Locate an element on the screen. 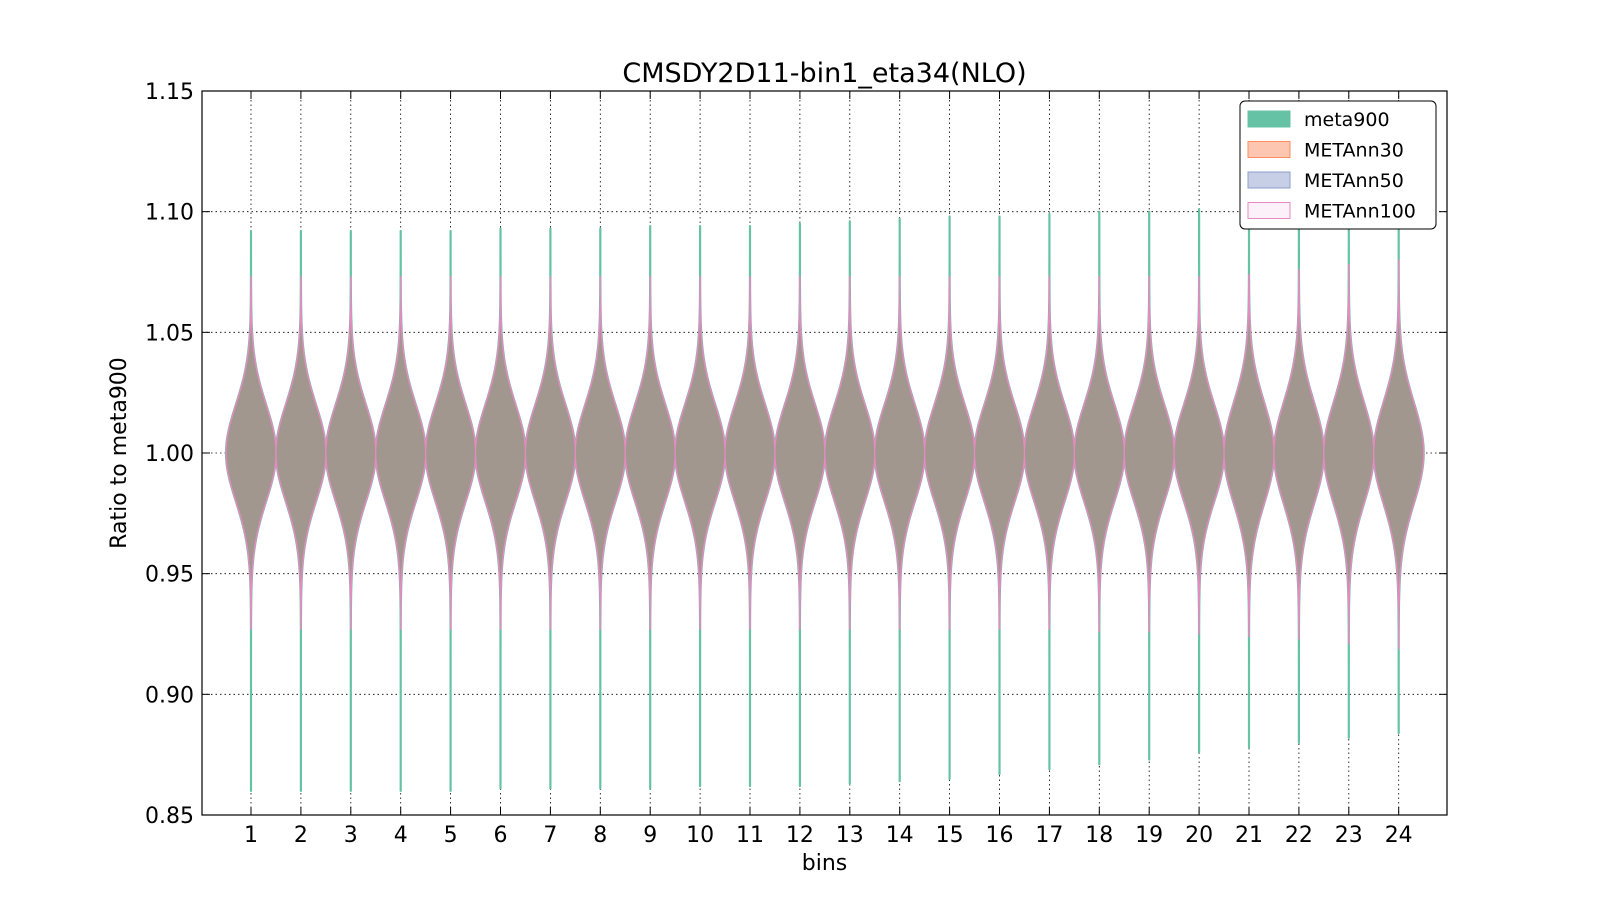 The image size is (1600, 900). x-tick-label: 9 is located at coordinates (650, 835).